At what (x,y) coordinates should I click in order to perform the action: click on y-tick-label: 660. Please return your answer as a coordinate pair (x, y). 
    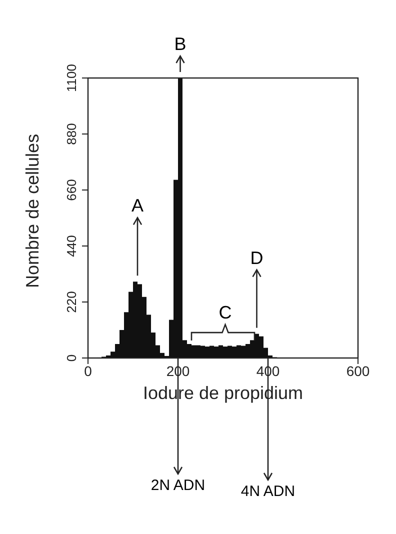
    Looking at the image, I should click on (71, 190).